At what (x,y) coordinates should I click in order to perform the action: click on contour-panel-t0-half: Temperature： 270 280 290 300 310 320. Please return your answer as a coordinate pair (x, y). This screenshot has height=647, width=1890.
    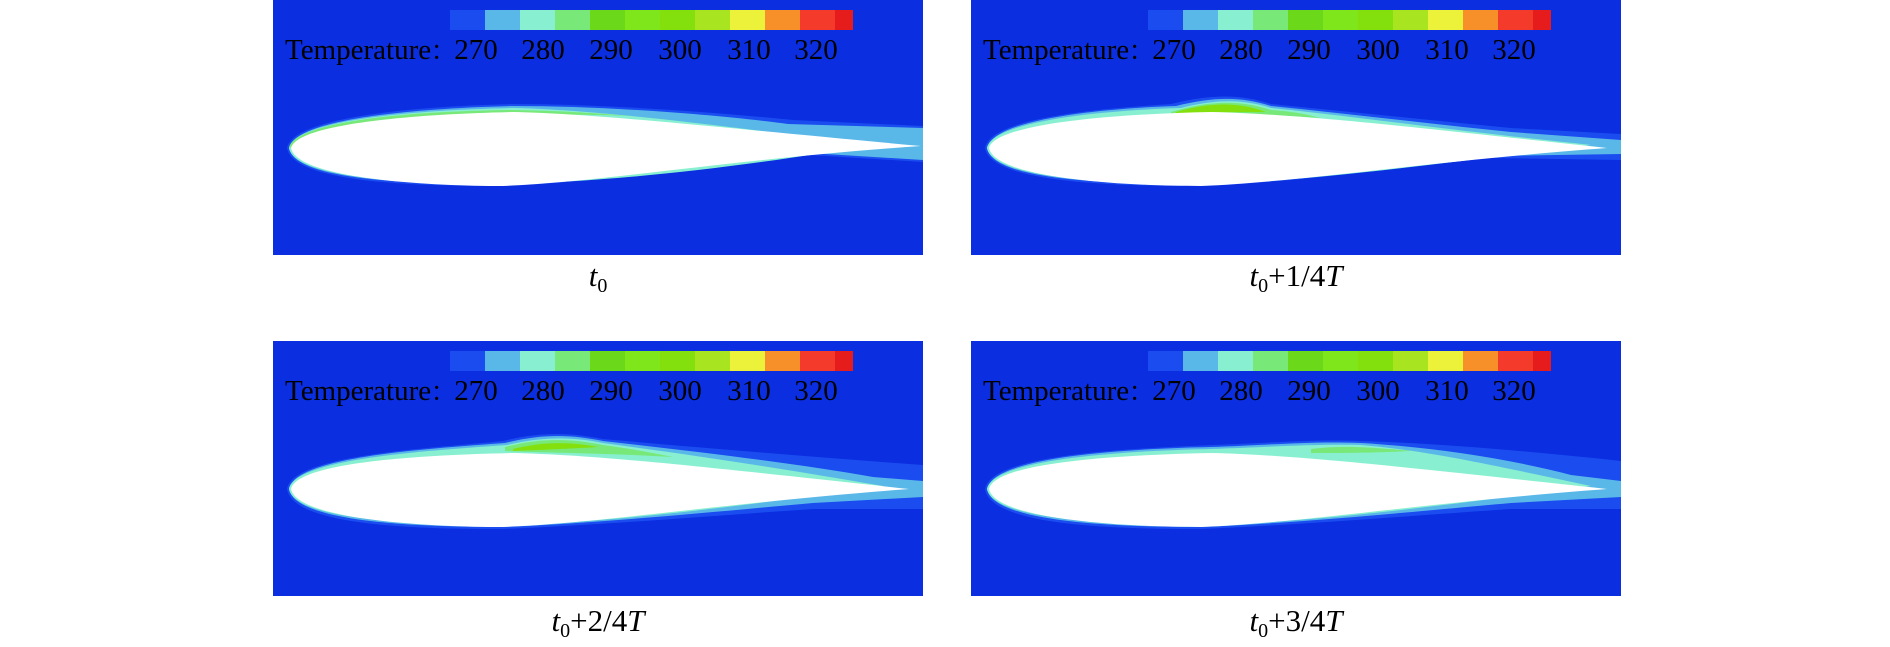
    Looking at the image, I should click on (598, 468).